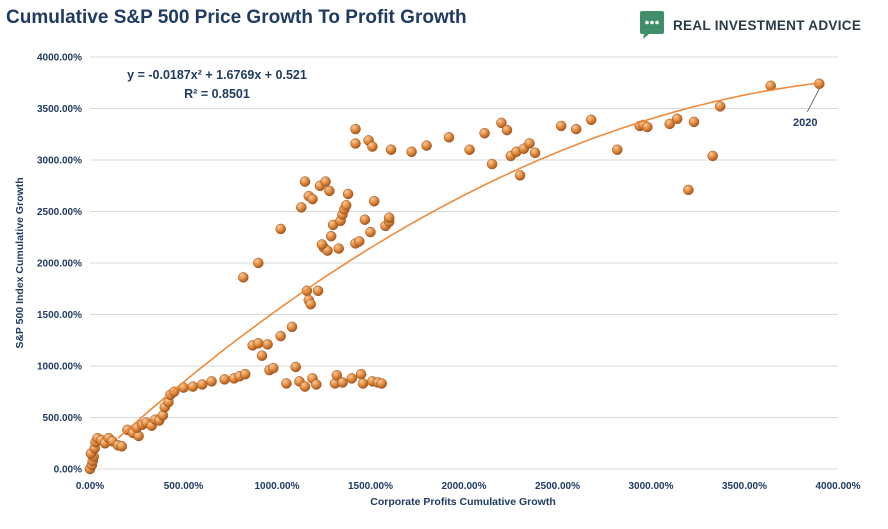 Image resolution: width=888 pixels, height=529 pixels. I want to click on y-tick-label: 2500.00%, so click(59, 212).